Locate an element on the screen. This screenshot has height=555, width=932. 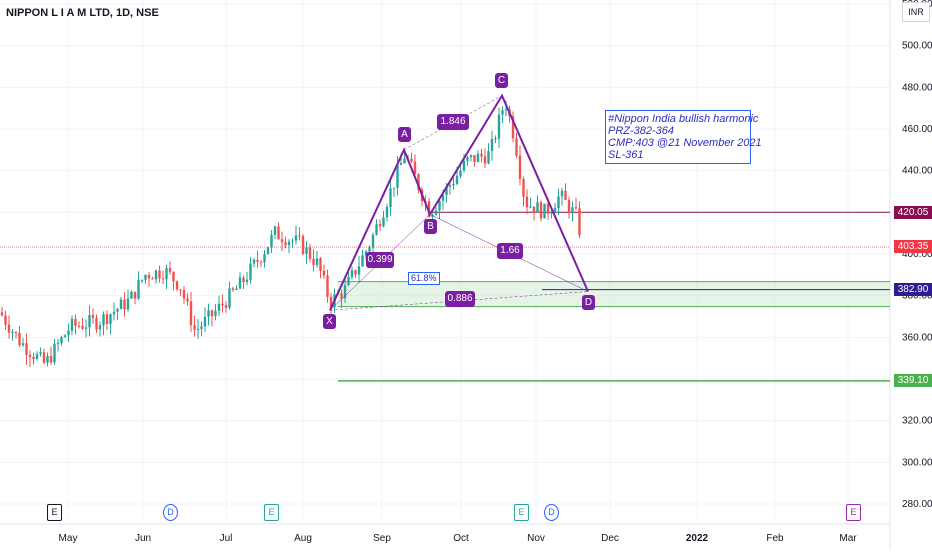
ratio-xad: 0.886 is located at coordinates (460, 299).